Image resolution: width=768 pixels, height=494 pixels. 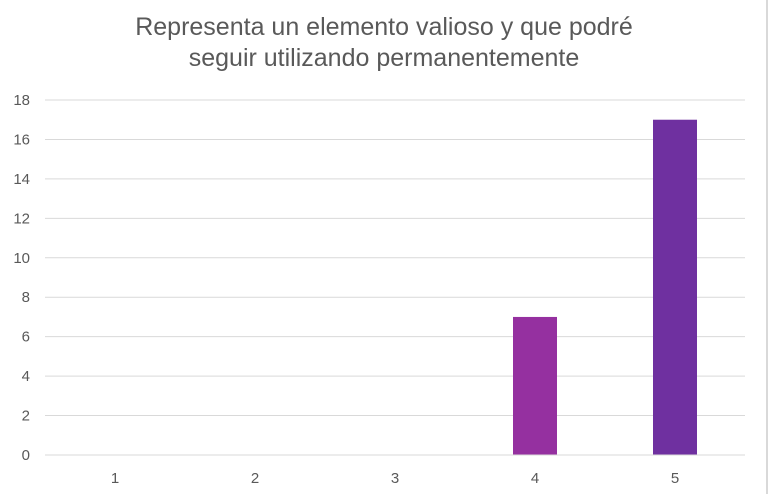 What do you see at coordinates (115, 478) in the screenshot?
I see `x-tick-label: 1` at bounding box center [115, 478].